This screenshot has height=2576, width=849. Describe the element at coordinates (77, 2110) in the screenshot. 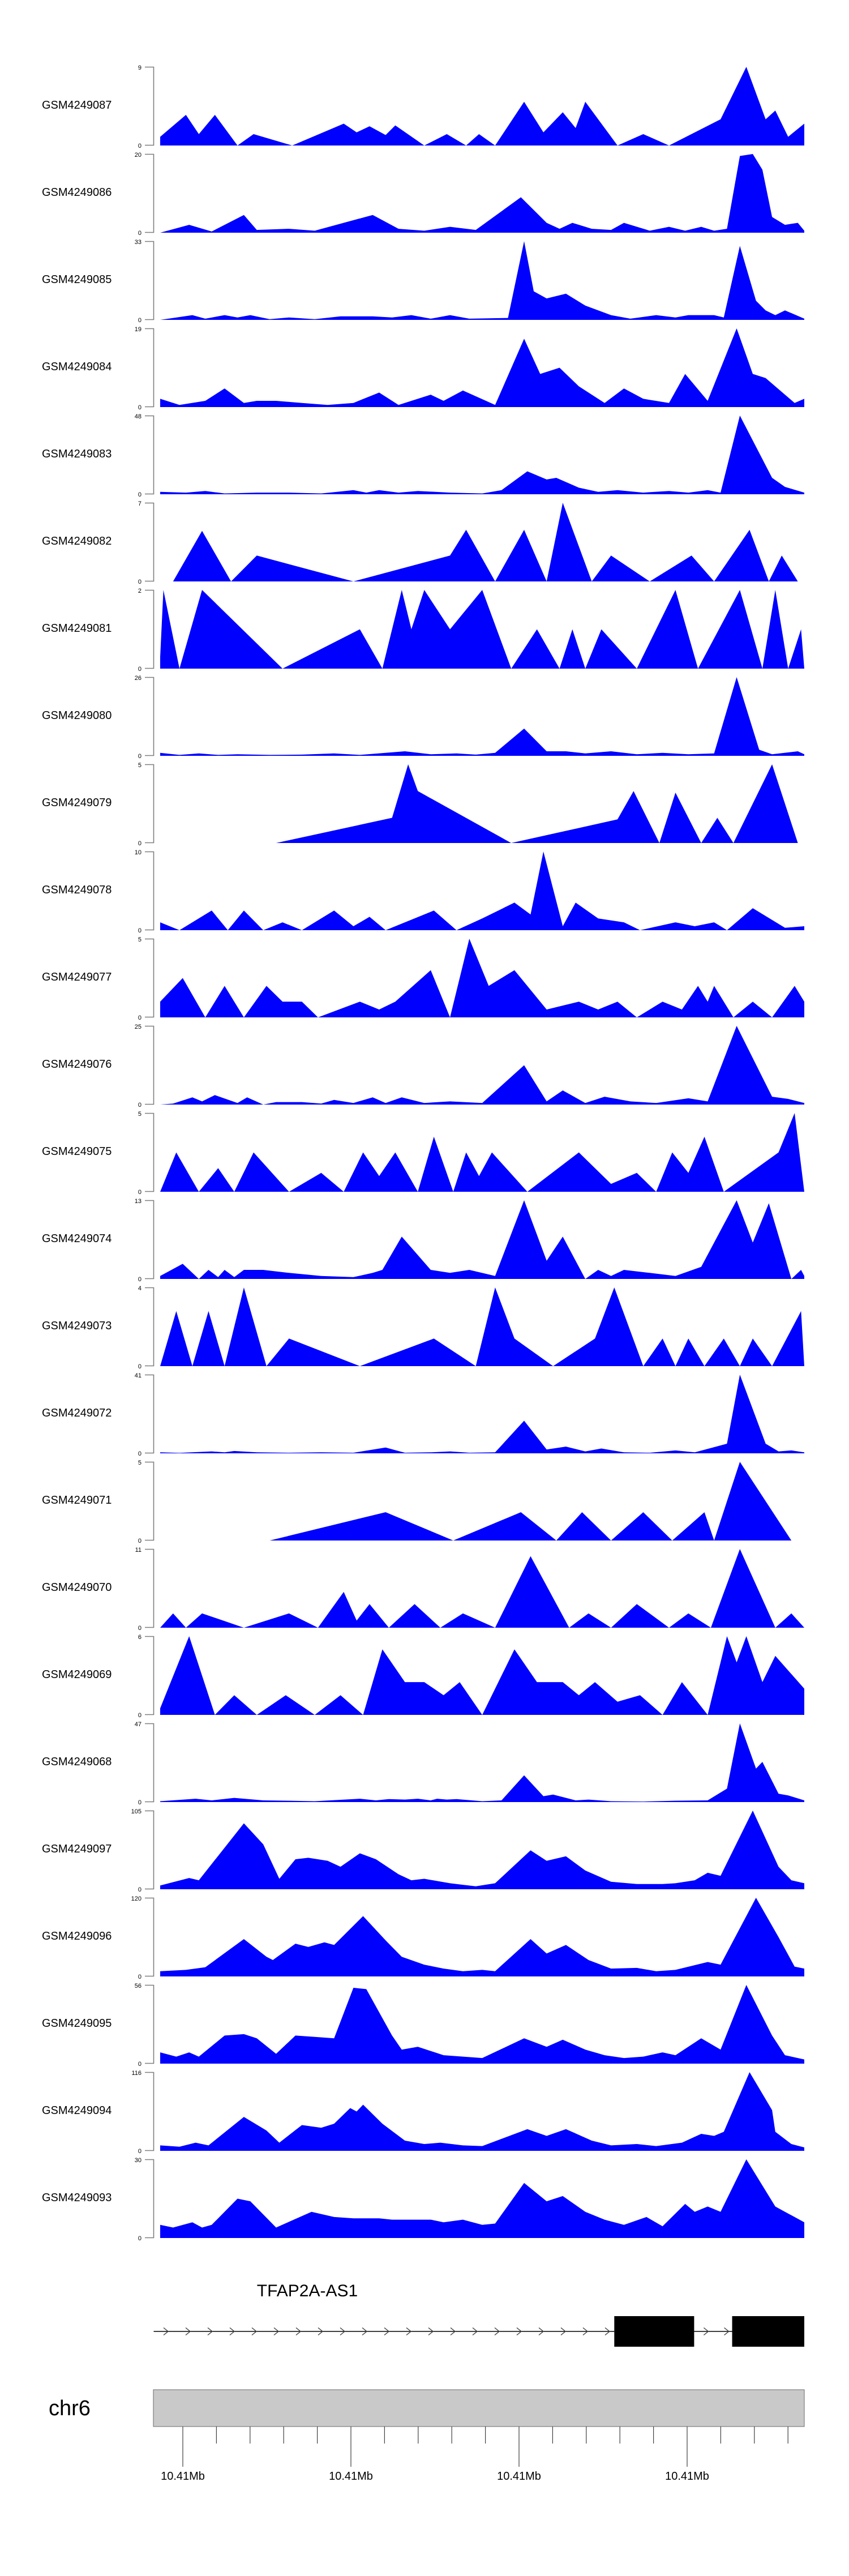

I see `track-sample-label: GSM4249094` at that location.